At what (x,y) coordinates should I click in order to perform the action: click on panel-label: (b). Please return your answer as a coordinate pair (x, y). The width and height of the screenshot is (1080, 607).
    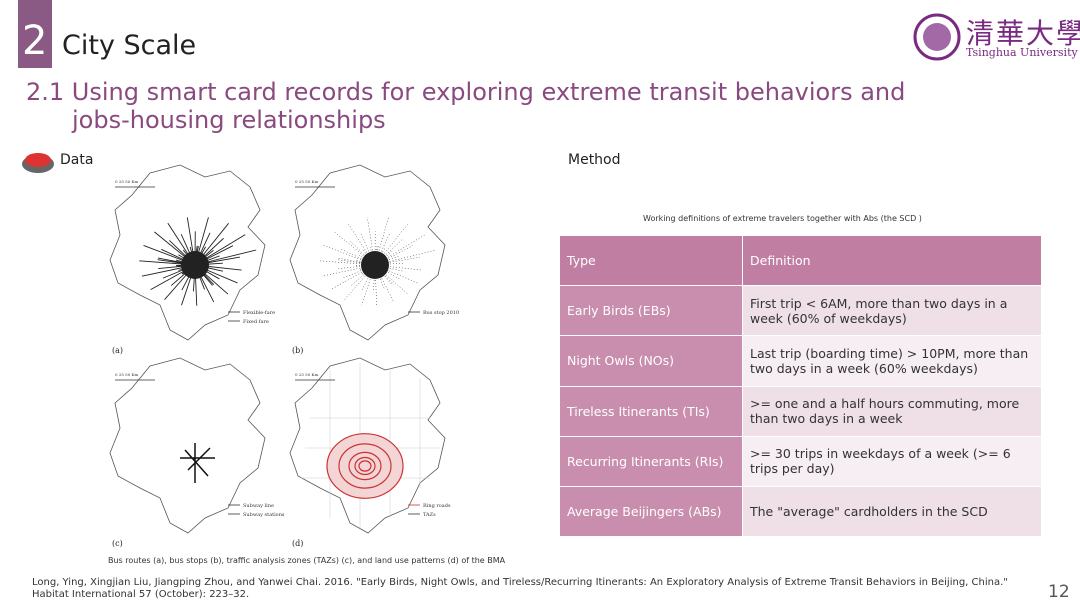
    Looking at the image, I should click on (297, 350).